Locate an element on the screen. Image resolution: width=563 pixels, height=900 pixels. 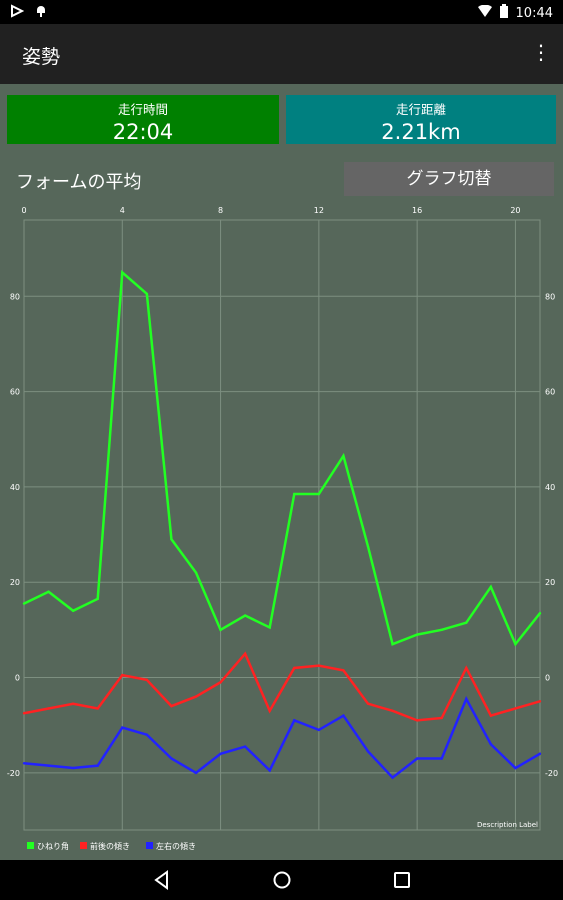
y-tick-label-left: 60 is located at coordinates (15, 392).